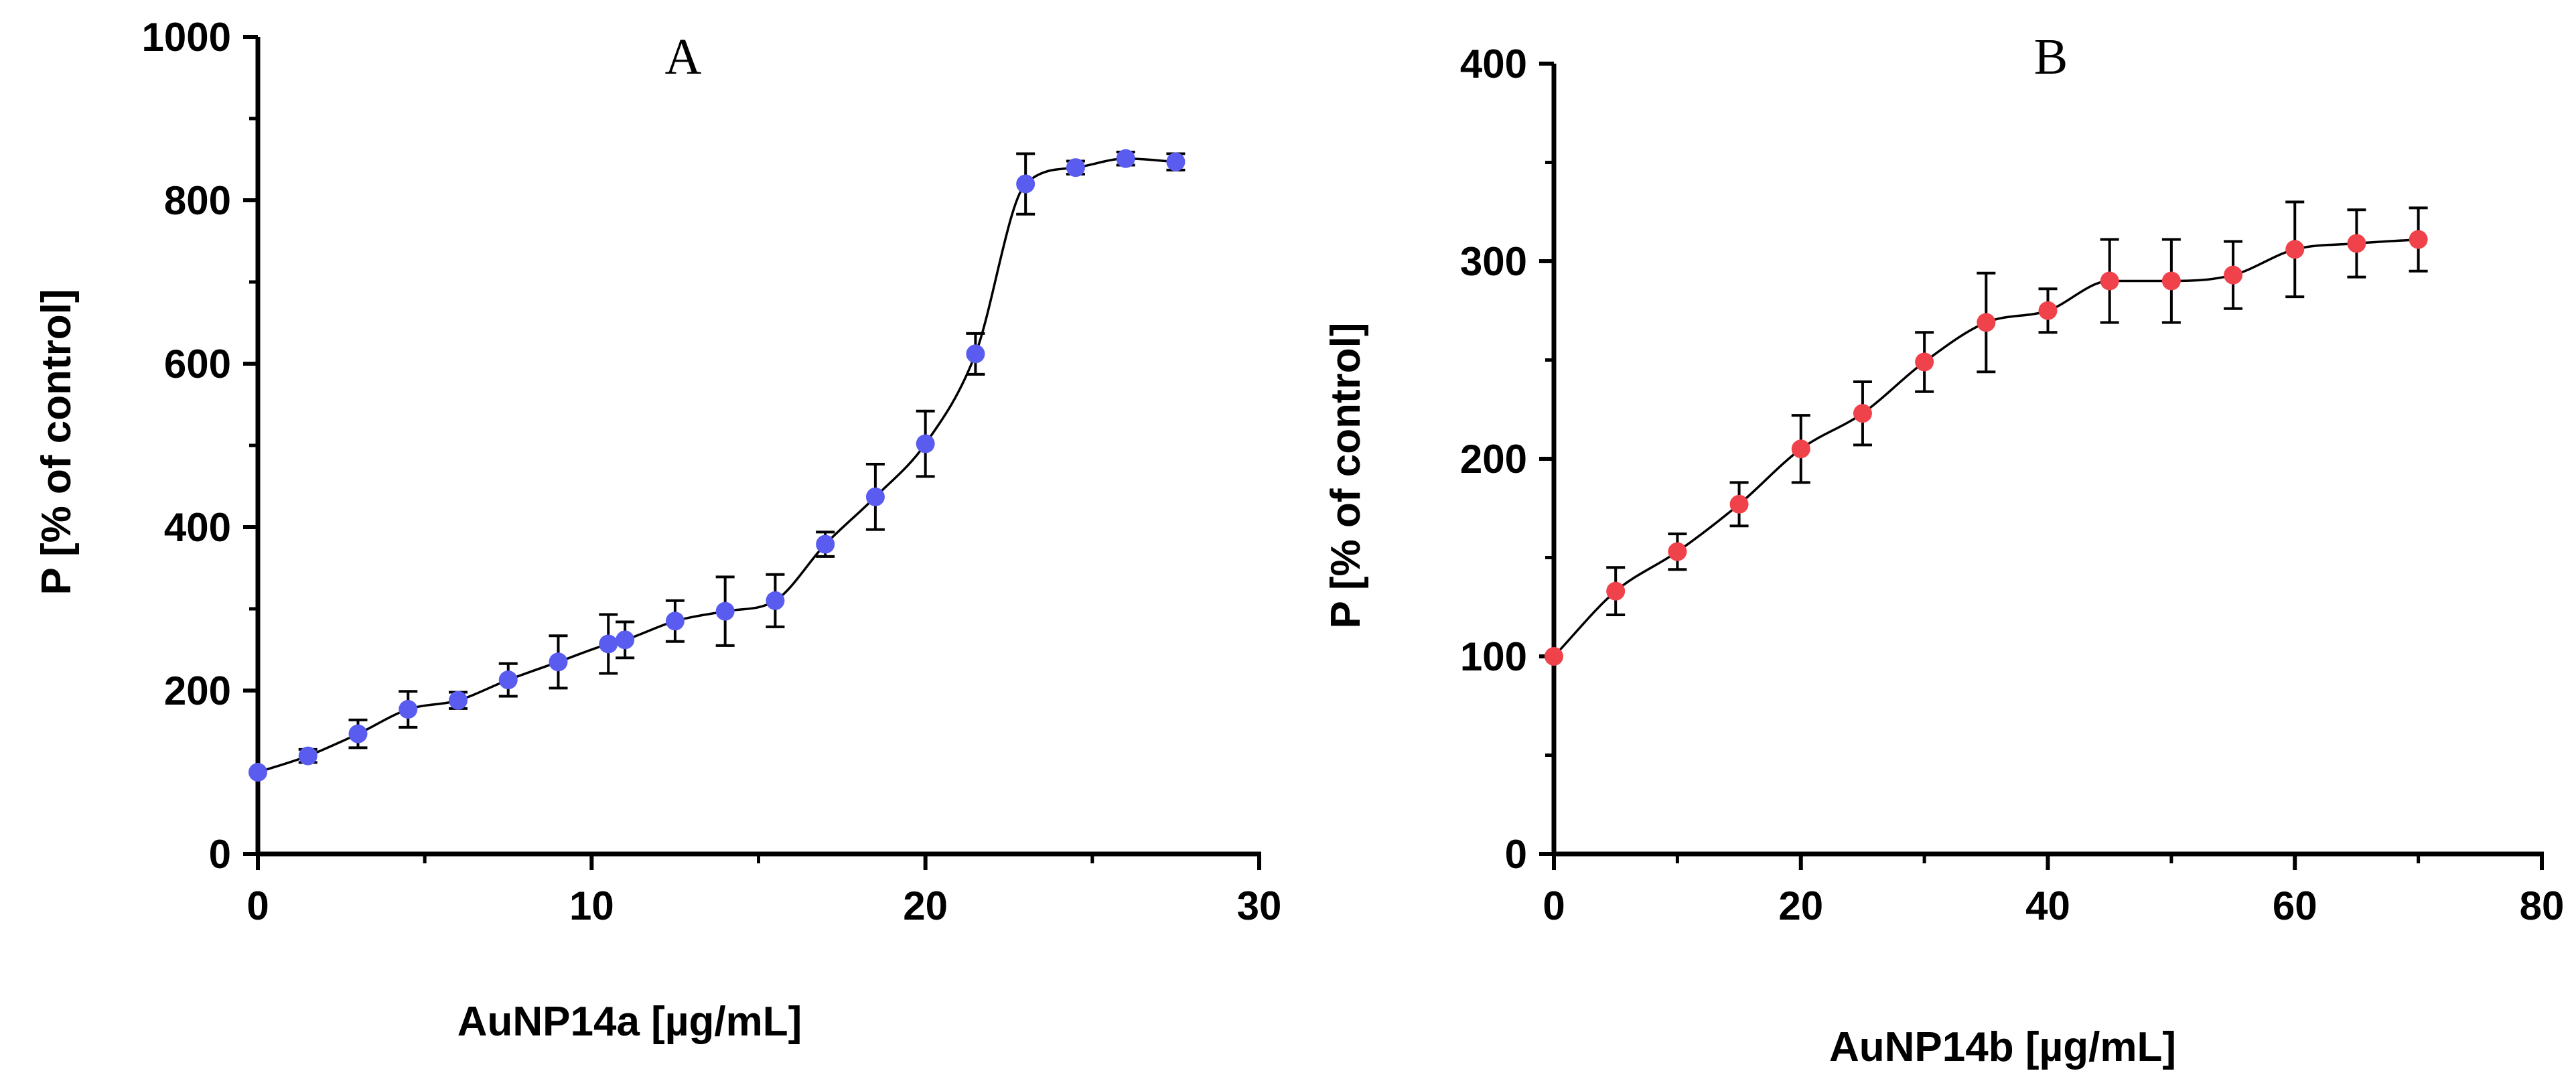 This screenshot has width=2576, height=1077. I want to click on panel-b-x-tick-label: 20, so click(1800, 906).